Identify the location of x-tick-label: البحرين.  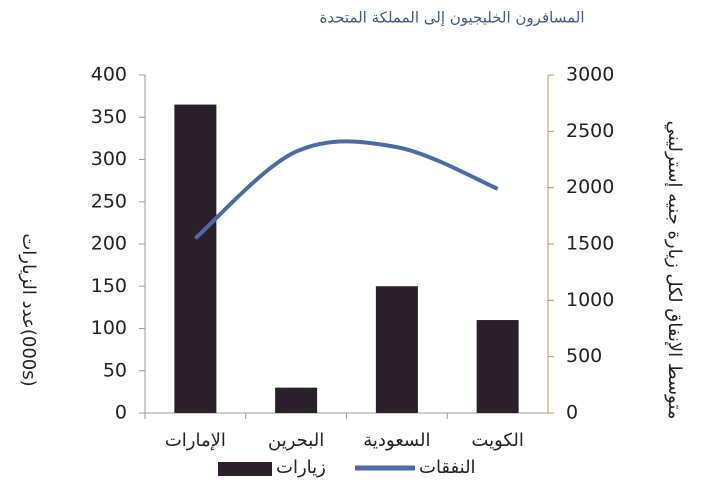
(296, 440).